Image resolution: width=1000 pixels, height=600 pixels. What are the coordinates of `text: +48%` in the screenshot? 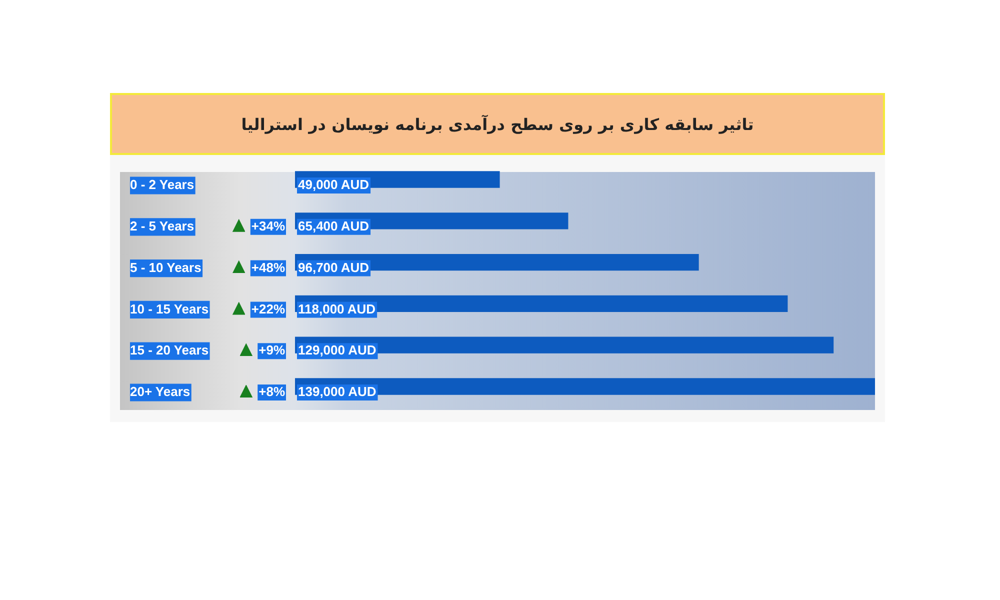 It's located at (268, 267).